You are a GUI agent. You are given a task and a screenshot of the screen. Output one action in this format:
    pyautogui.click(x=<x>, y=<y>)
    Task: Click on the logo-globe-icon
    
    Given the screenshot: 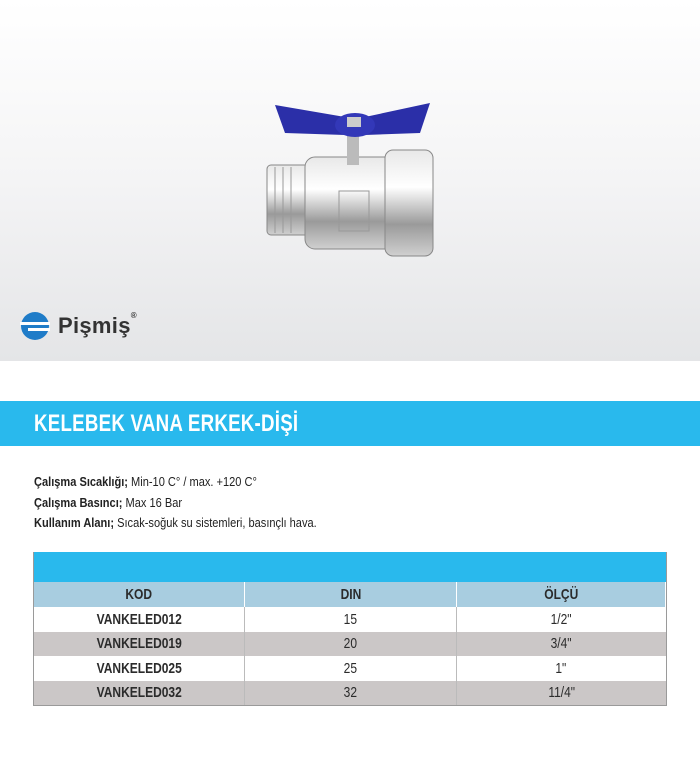 What is the action you would take?
    pyautogui.click(x=35, y=326)
    